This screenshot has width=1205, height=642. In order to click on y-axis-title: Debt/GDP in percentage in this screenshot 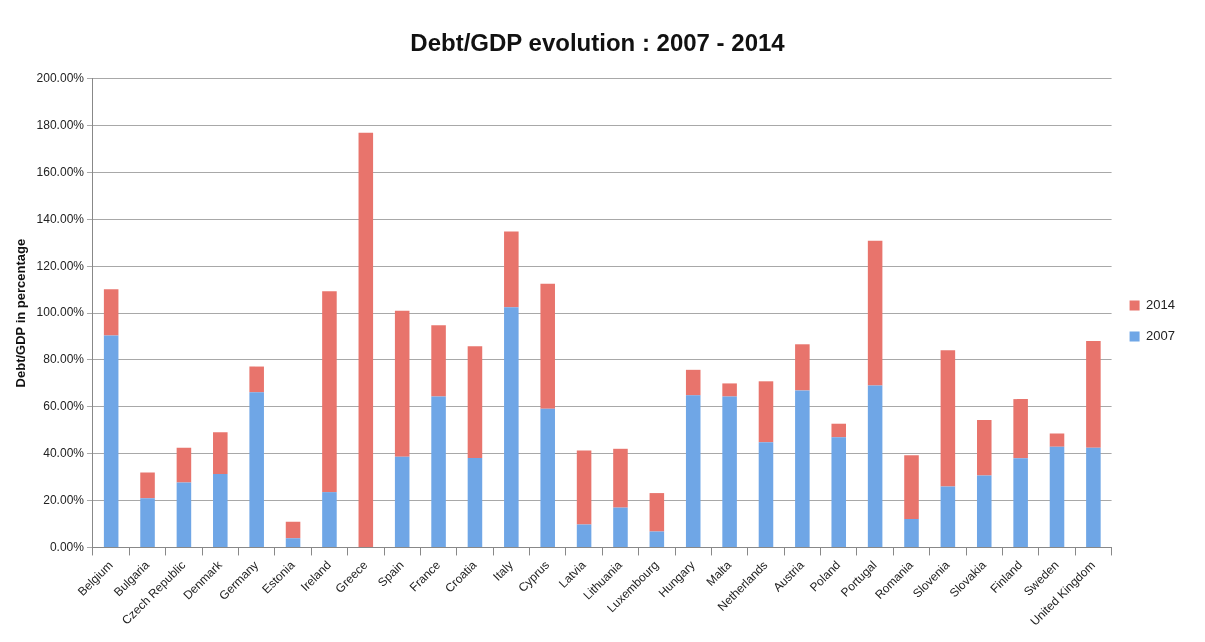, I will do `click(21, 313)`.